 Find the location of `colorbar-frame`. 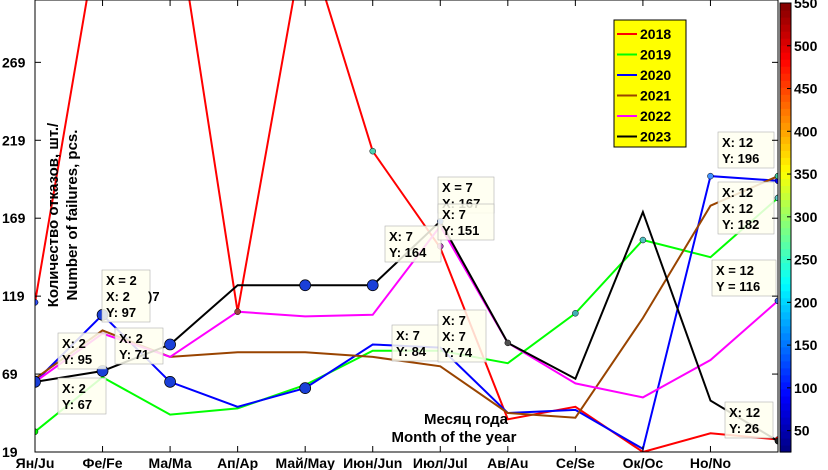

colorbar-frame is located at coordinates (785, 227).